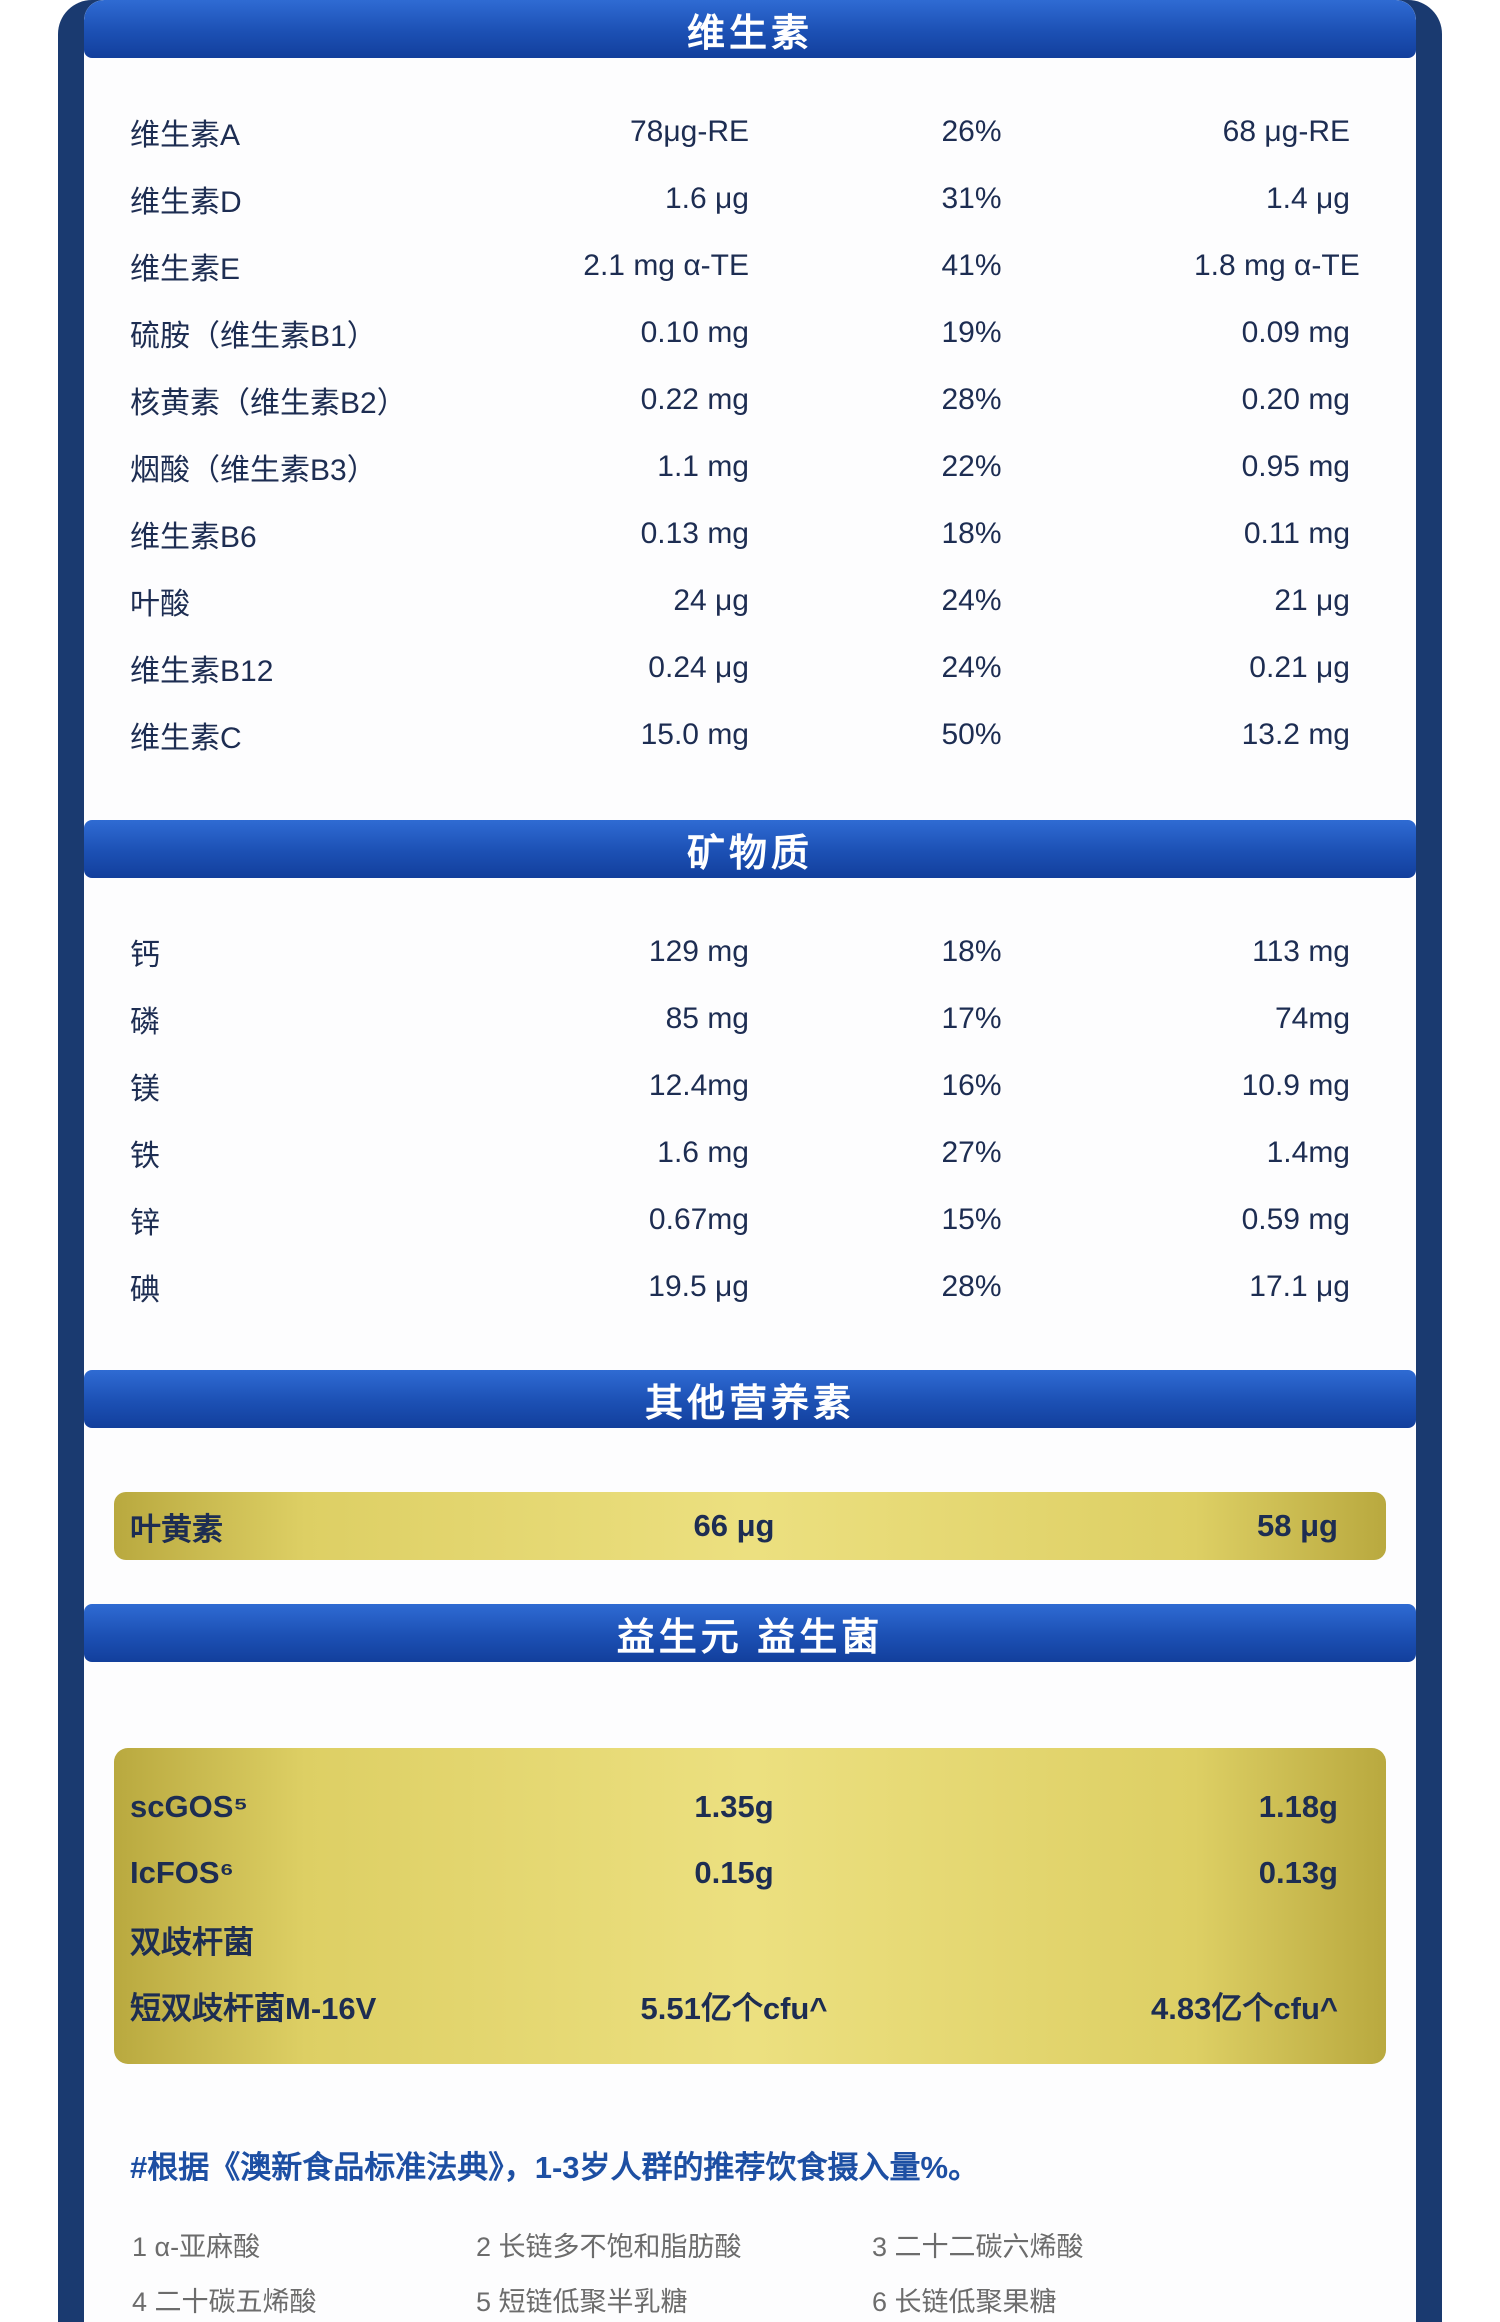  What do you see at coordinates (734, 1872) in the screenshot?
I see `nutrient-amount: 0.15g` at bounding box center [734, 1872].